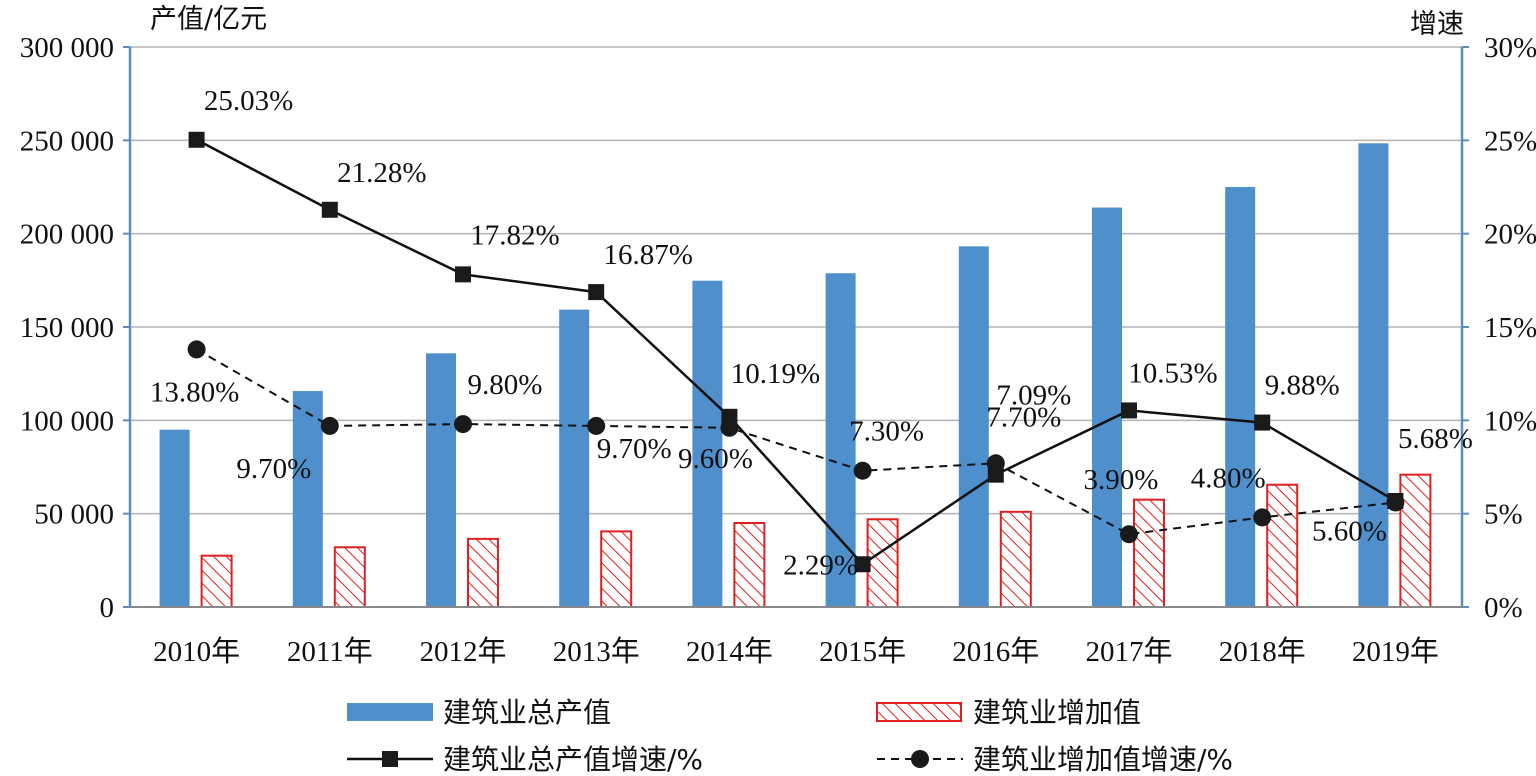  I want to click on left-tick-label: 100 000, so click(67, 421).